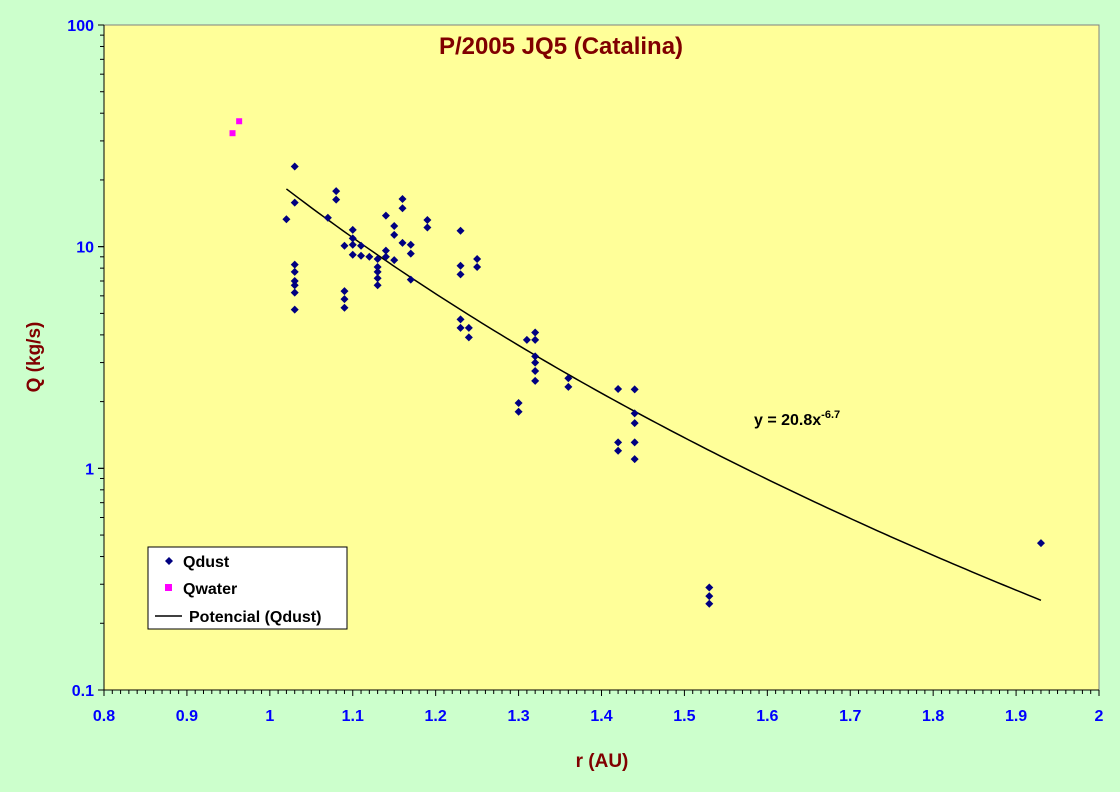 The height and width of the screenshot is (792, 1120). What do you see at coordinates (247, 588) in the screenshot?
I see `legend: Qdust Qwater Potencial (Qdust)` at bounding box center [247, 588].